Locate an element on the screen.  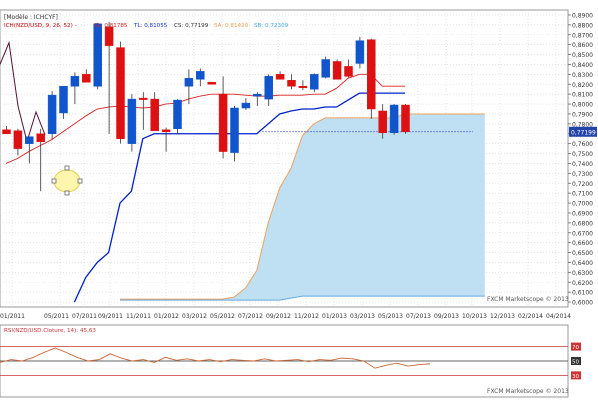
x-tick-label: 05/2011 is located at coordinates (56, 316).